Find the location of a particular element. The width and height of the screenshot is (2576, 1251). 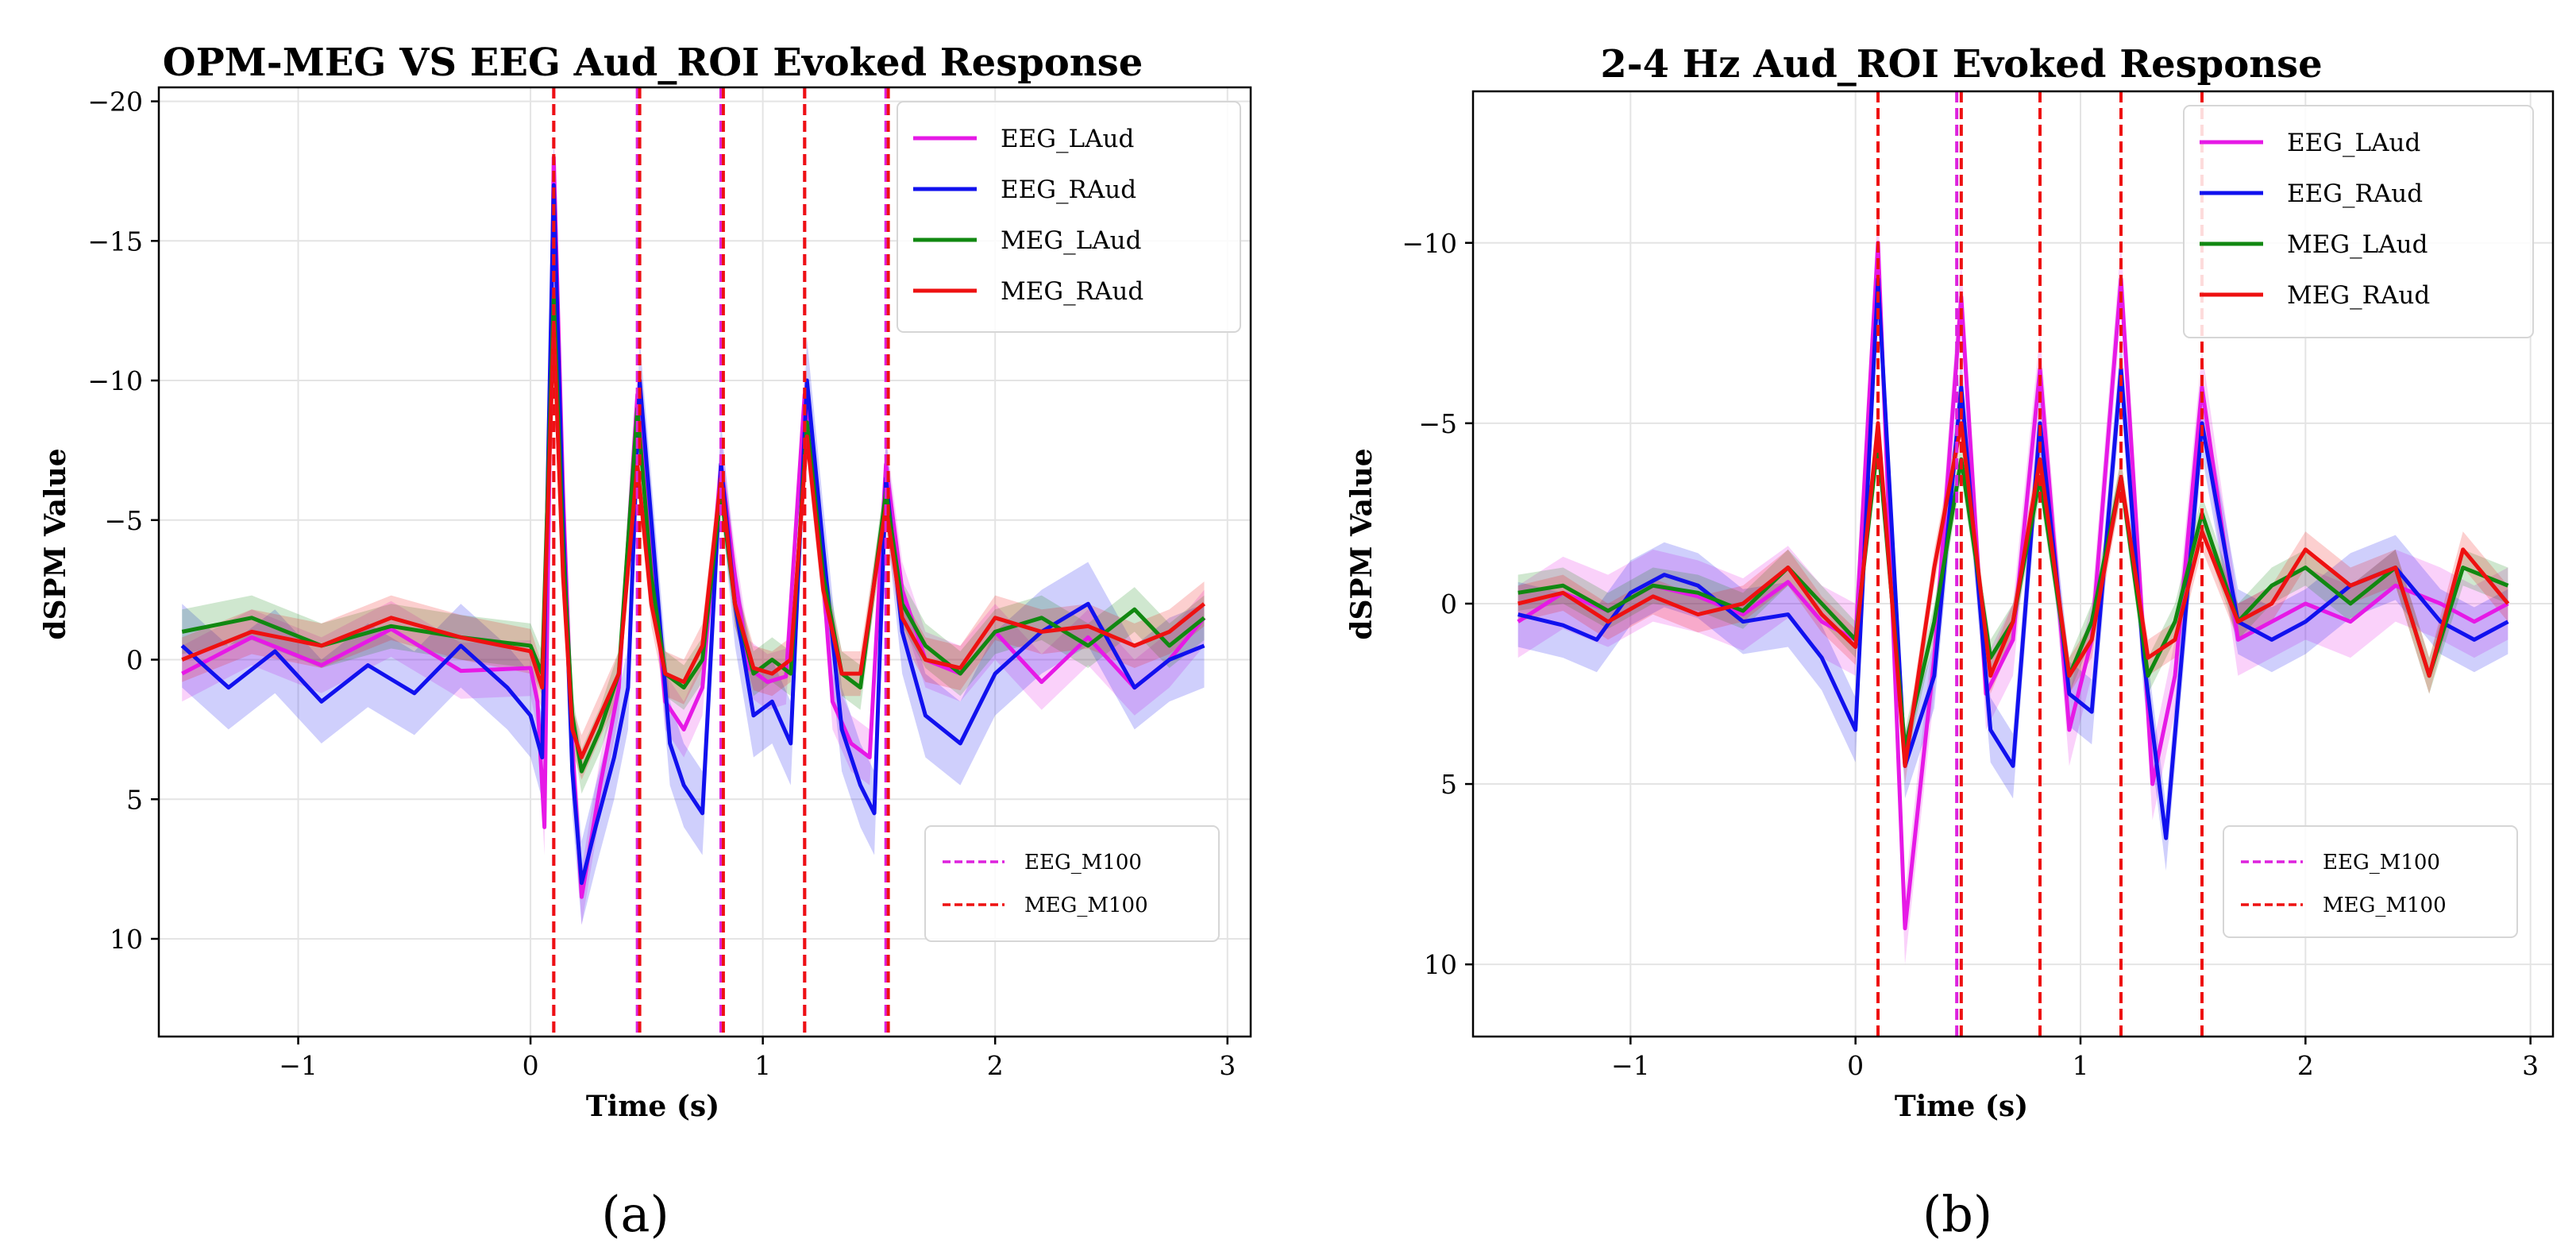

panel-a-legend: EEG_LAud EEG_RAud MEG_LAud MEG_RAud is located at coordinates (1069, 217).